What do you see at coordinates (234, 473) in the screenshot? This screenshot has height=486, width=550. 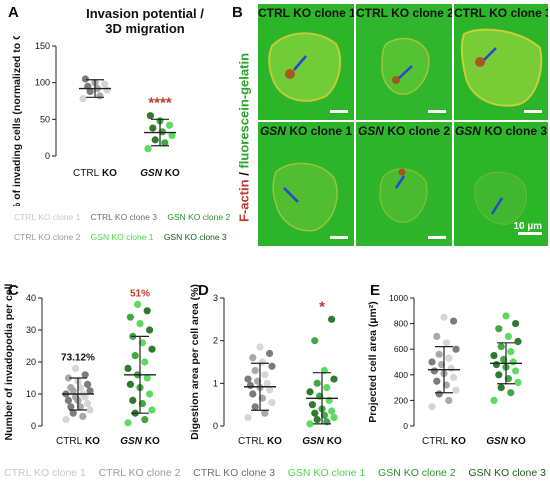 I see `bottom-legend-item-3: CTRL KO clone 3` at bounding box center [234, 473].